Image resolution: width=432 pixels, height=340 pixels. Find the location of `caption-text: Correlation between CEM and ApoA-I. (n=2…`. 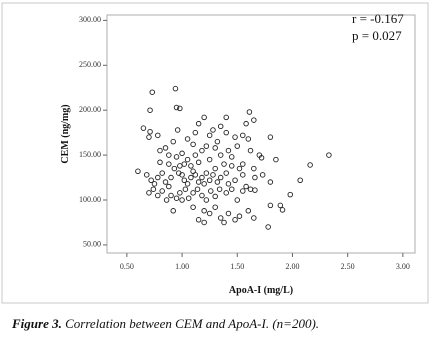

caption-text: Correlation between CEM and ApoA-I. (n=2… is located at coordinates (192, 323).